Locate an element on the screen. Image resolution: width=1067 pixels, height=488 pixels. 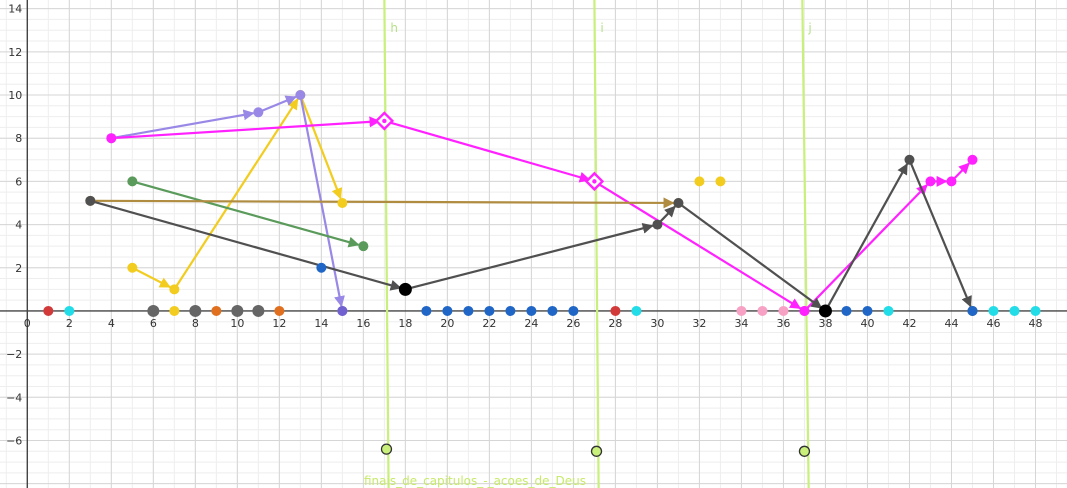
y-tick-label: 6 is located at coordinates (18, 181).